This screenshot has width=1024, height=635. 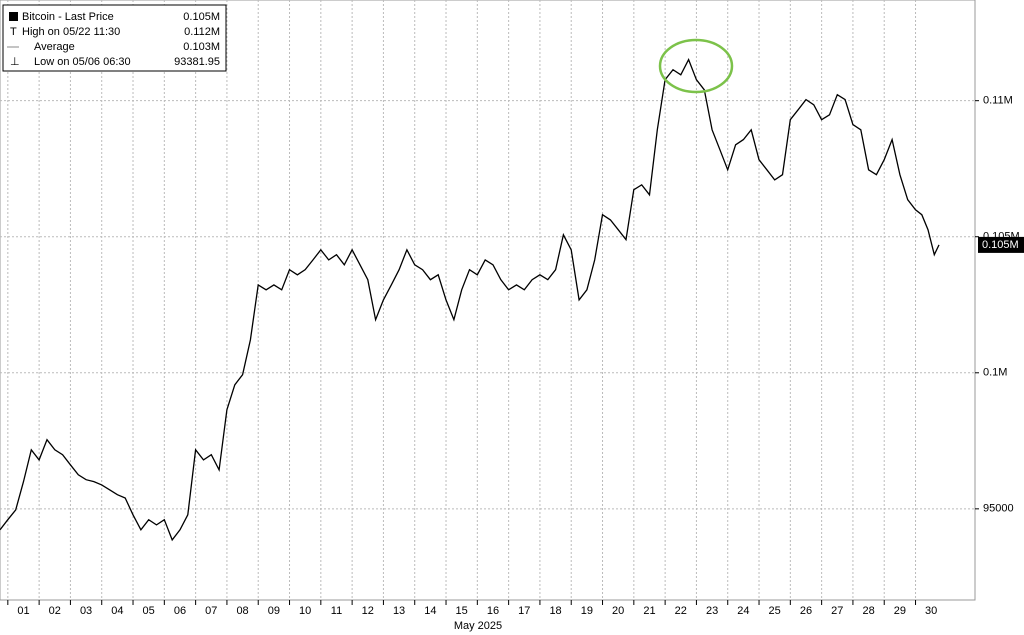 I want to click on x-tick-label: 08, so click(x=242, y=611).